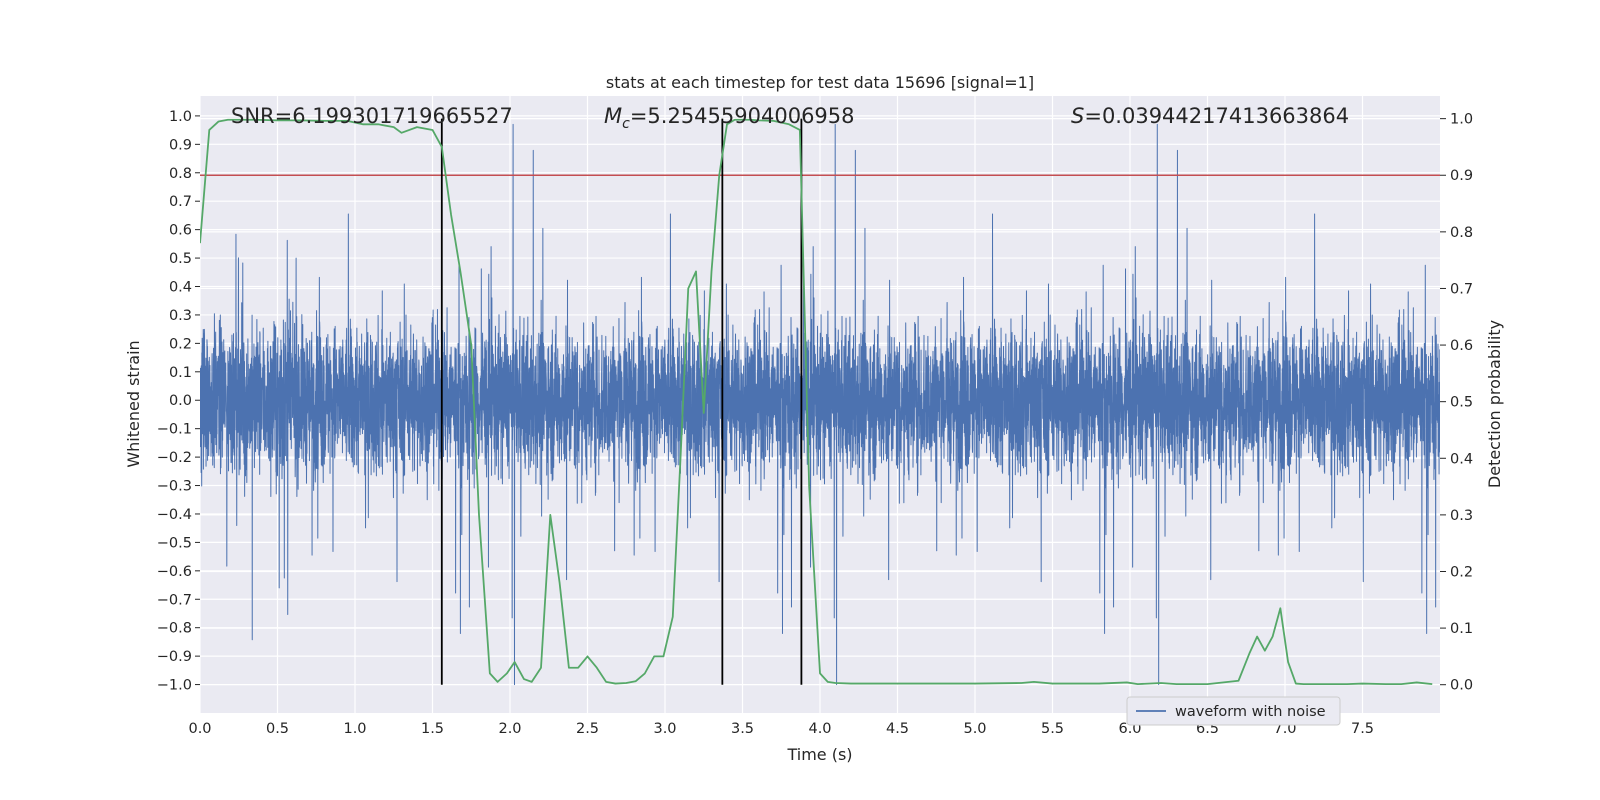 The height and width of the screenshot is (800, 1600). Describe the element at coordinates (174, 515) in the screenshot. I see `y-tick-label: −0.4` at that location.